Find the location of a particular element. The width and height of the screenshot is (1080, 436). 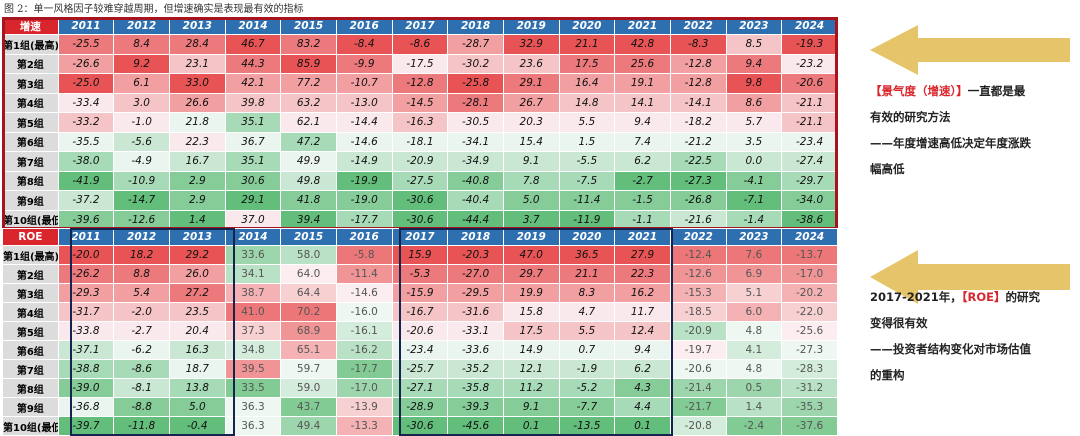

note-text: 一直都是最 is located at coordinates (996, 91).